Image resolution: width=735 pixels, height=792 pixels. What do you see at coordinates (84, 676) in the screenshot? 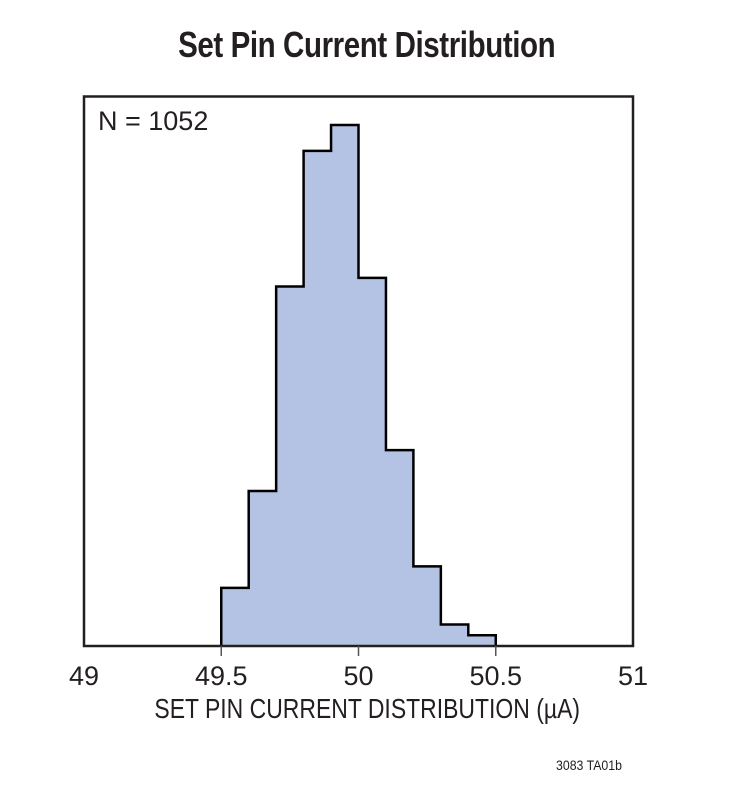
I see `x-tick-label: 49` at bounding box center [84, 676].